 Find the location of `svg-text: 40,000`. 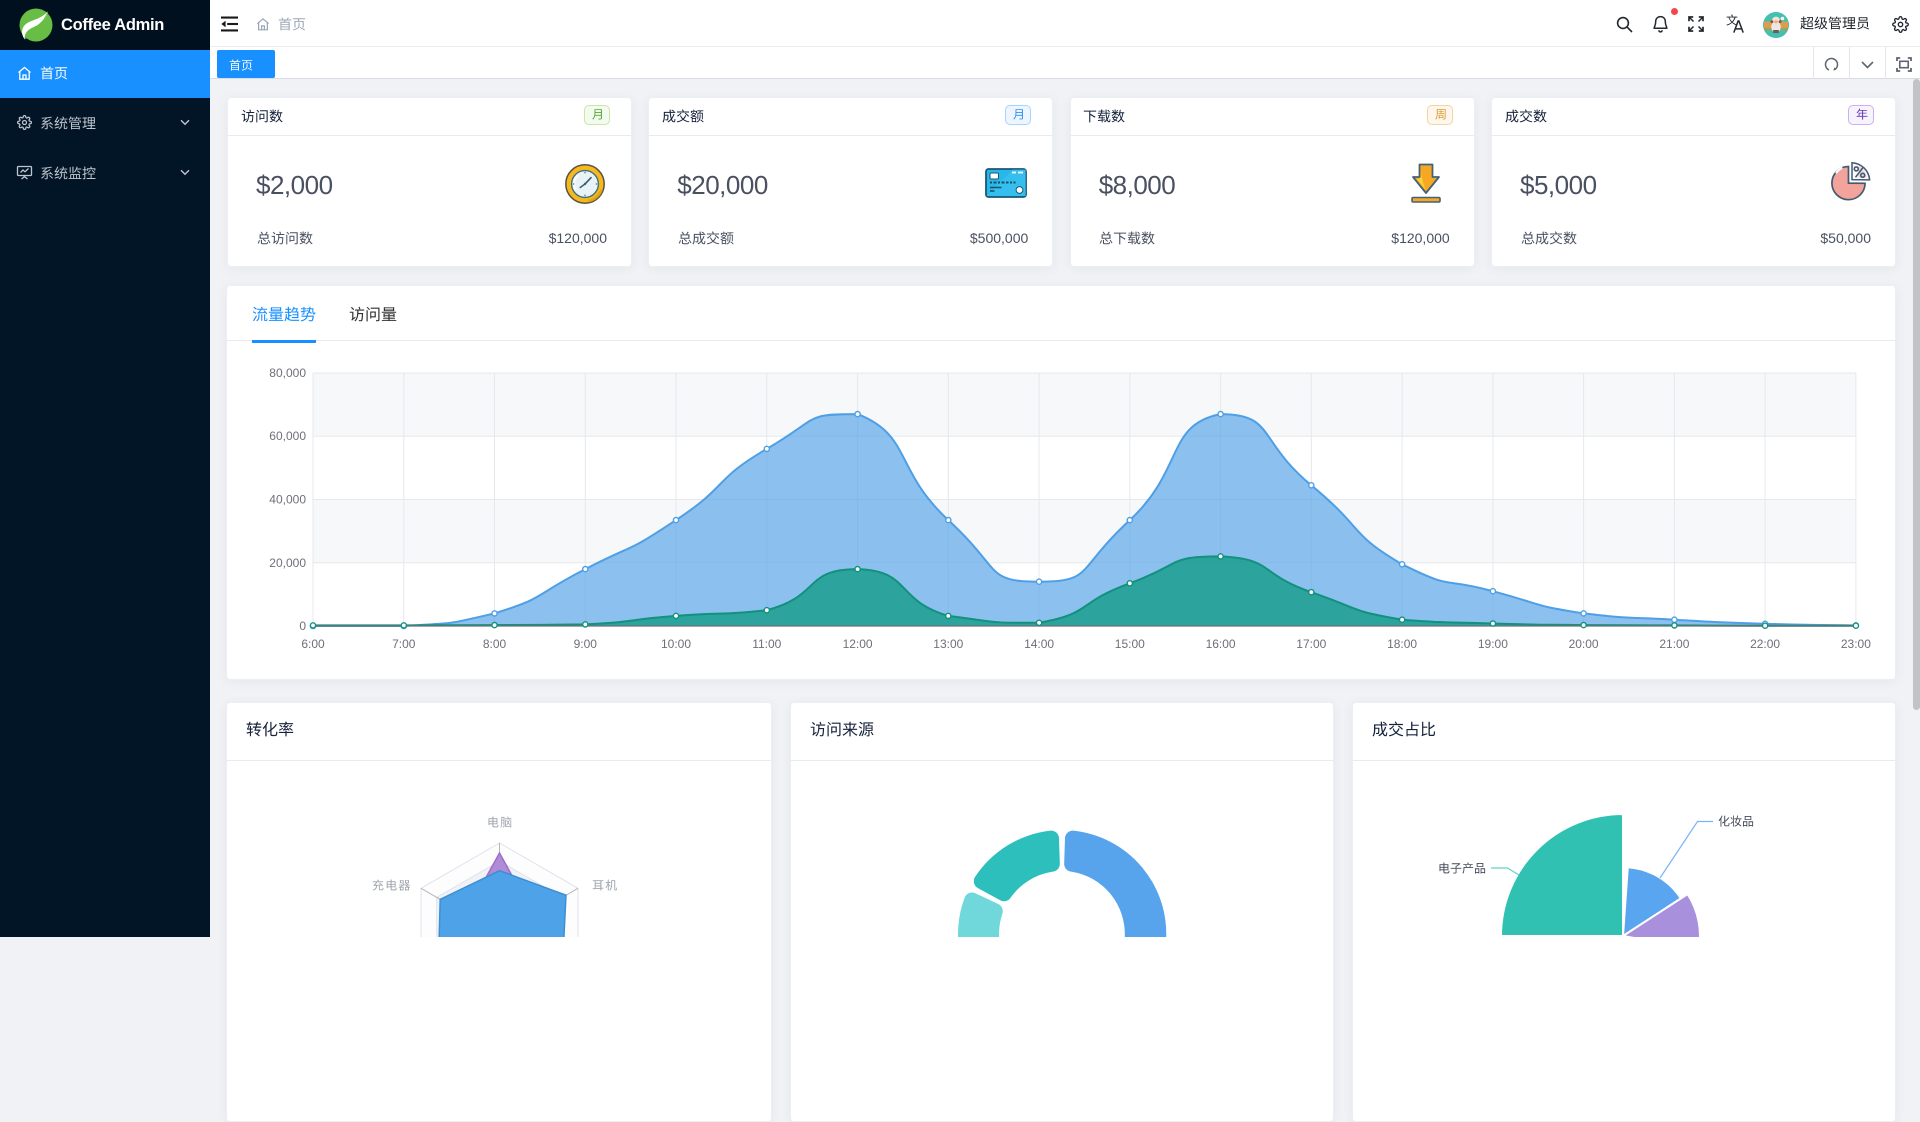

svg-text: 40,000 is located at coordinates (287, 500).